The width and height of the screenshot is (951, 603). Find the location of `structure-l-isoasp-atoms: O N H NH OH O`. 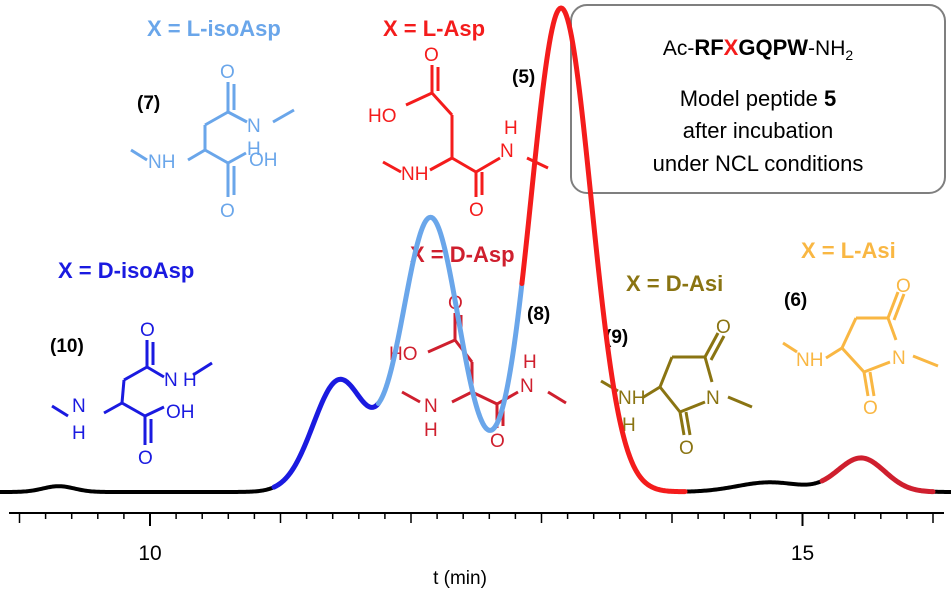

structure-l-isoasp-atoms: O N H NH OH O is located at coordinates (213, 142).